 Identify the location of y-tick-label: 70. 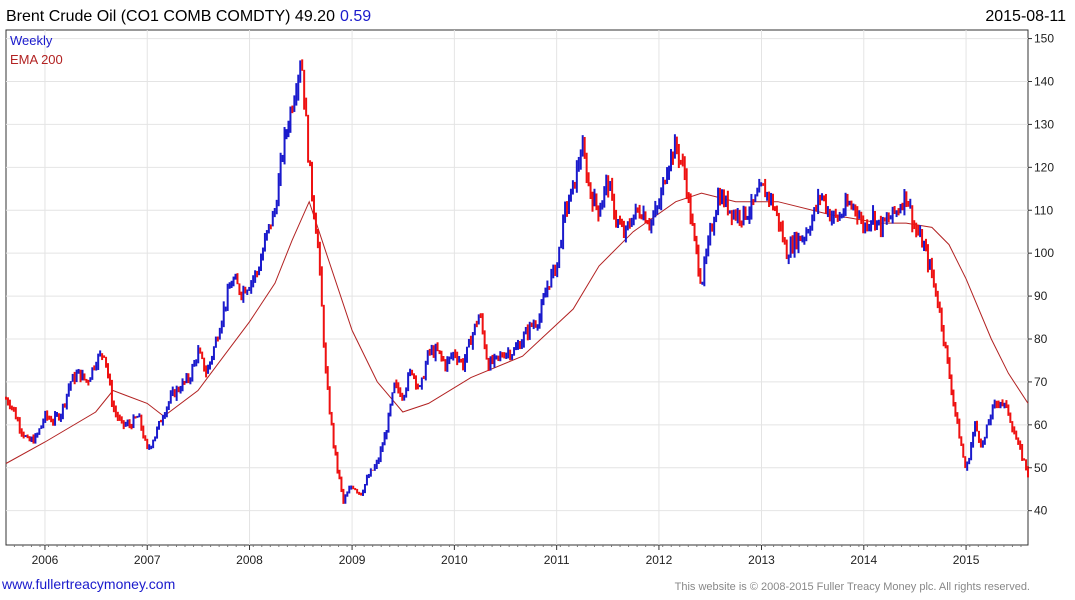
(1041, 382).